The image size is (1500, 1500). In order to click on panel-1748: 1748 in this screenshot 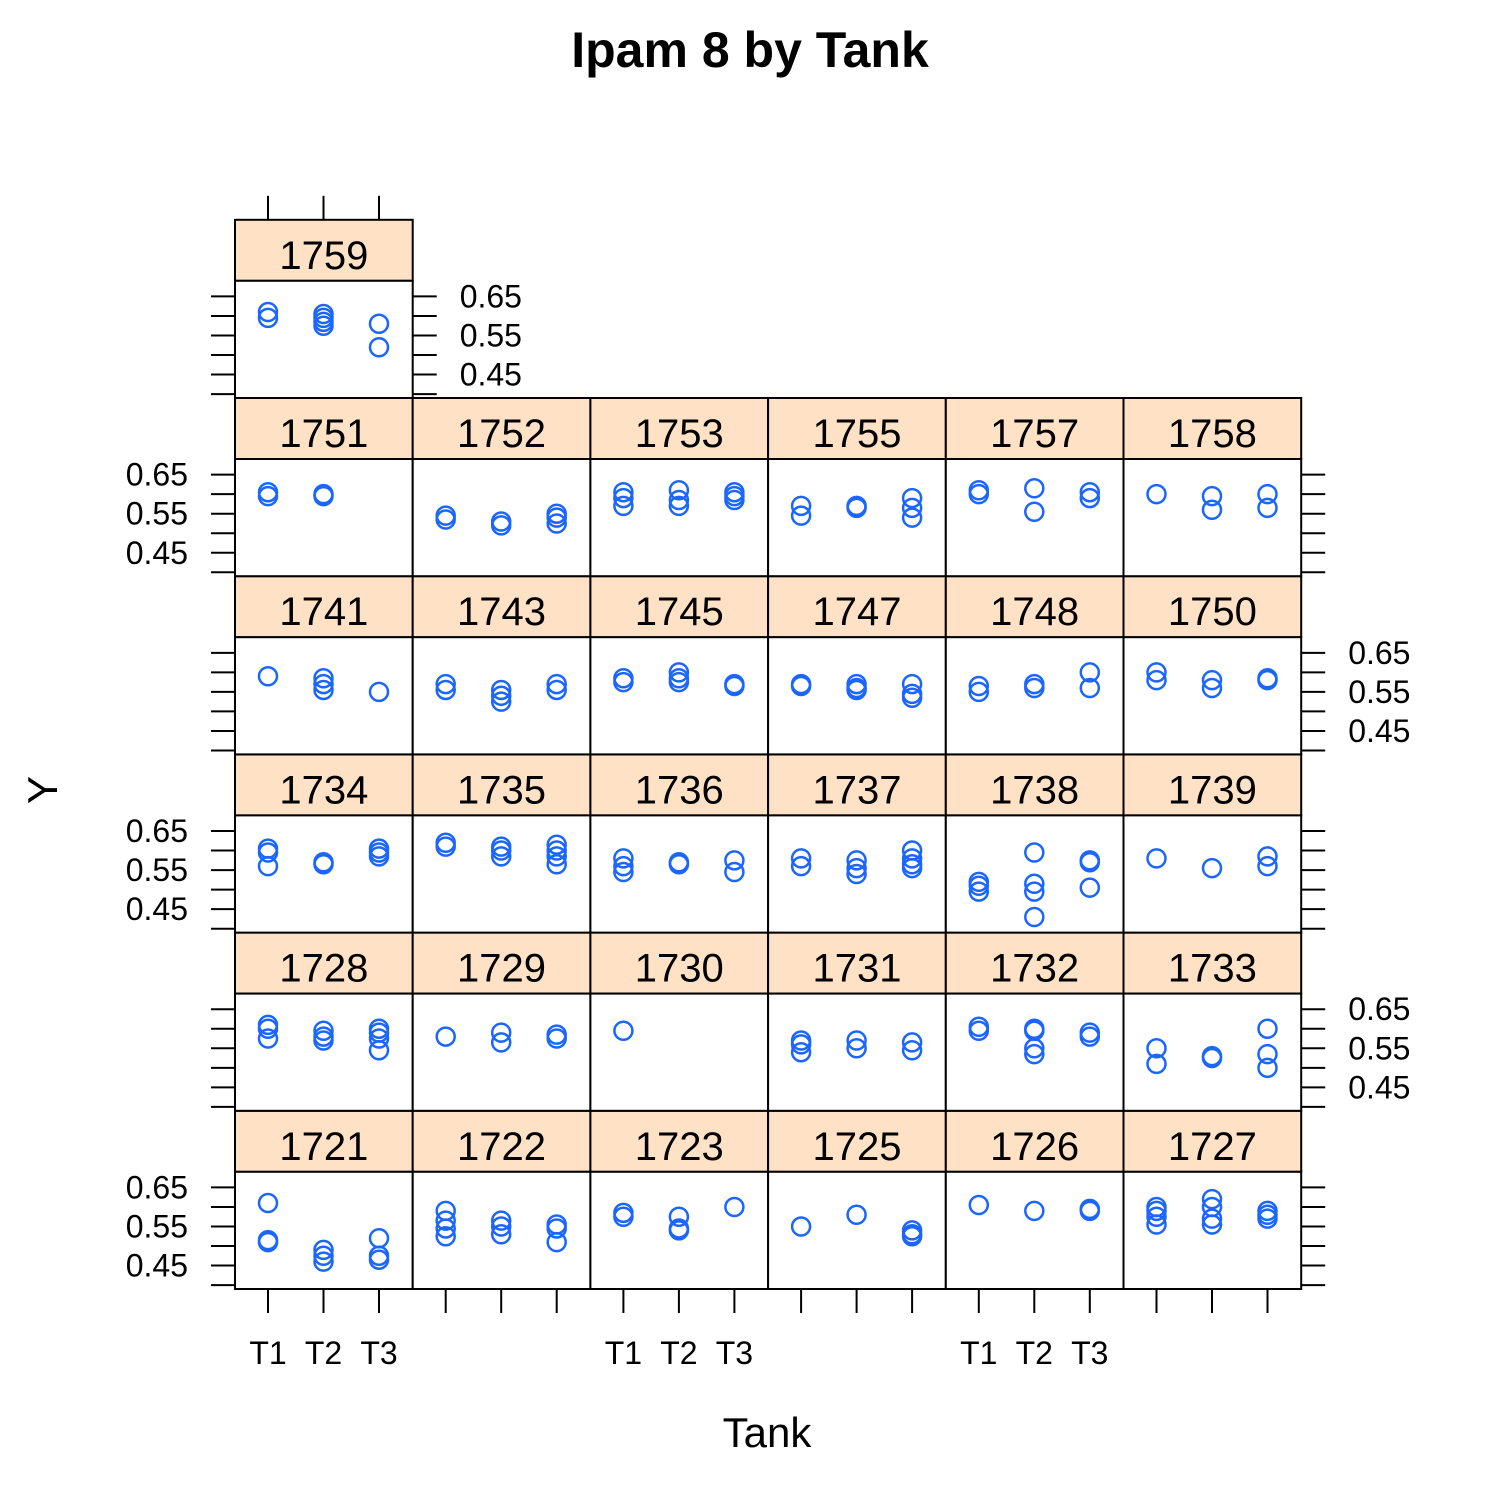, I will do `click(1034, 665)`.